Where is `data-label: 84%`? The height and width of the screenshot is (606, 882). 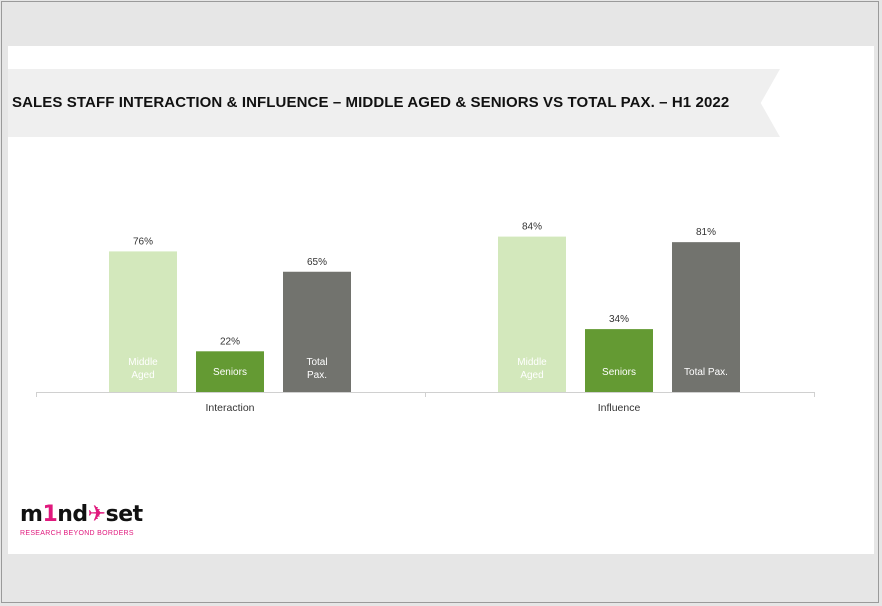
data-label: 84% is located at coordinates (532, 227).